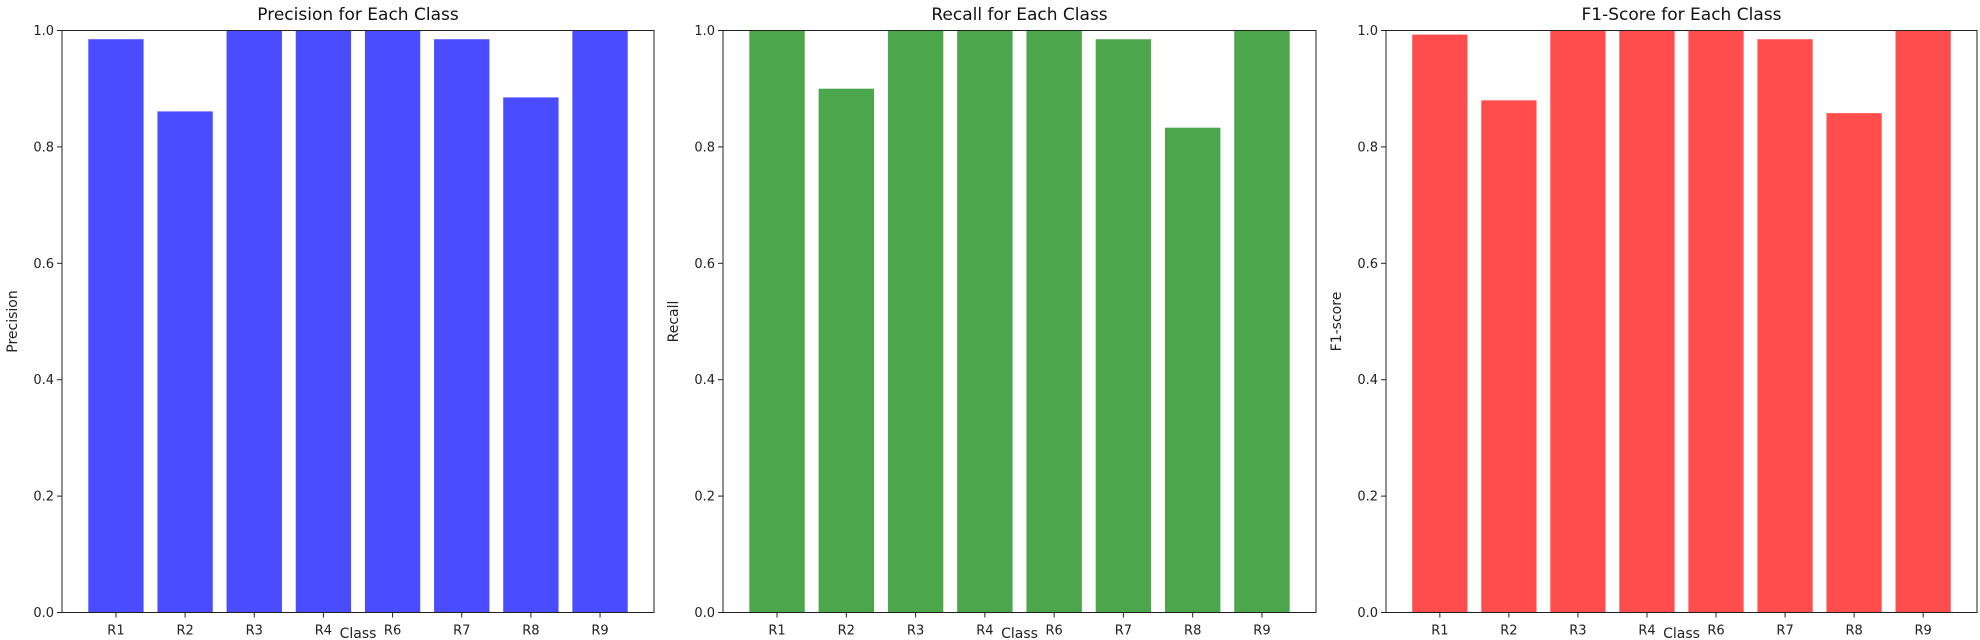 This screenshot has height=640, width=1980. I want to click on y-axis-label: Recall, so click(674, 322).